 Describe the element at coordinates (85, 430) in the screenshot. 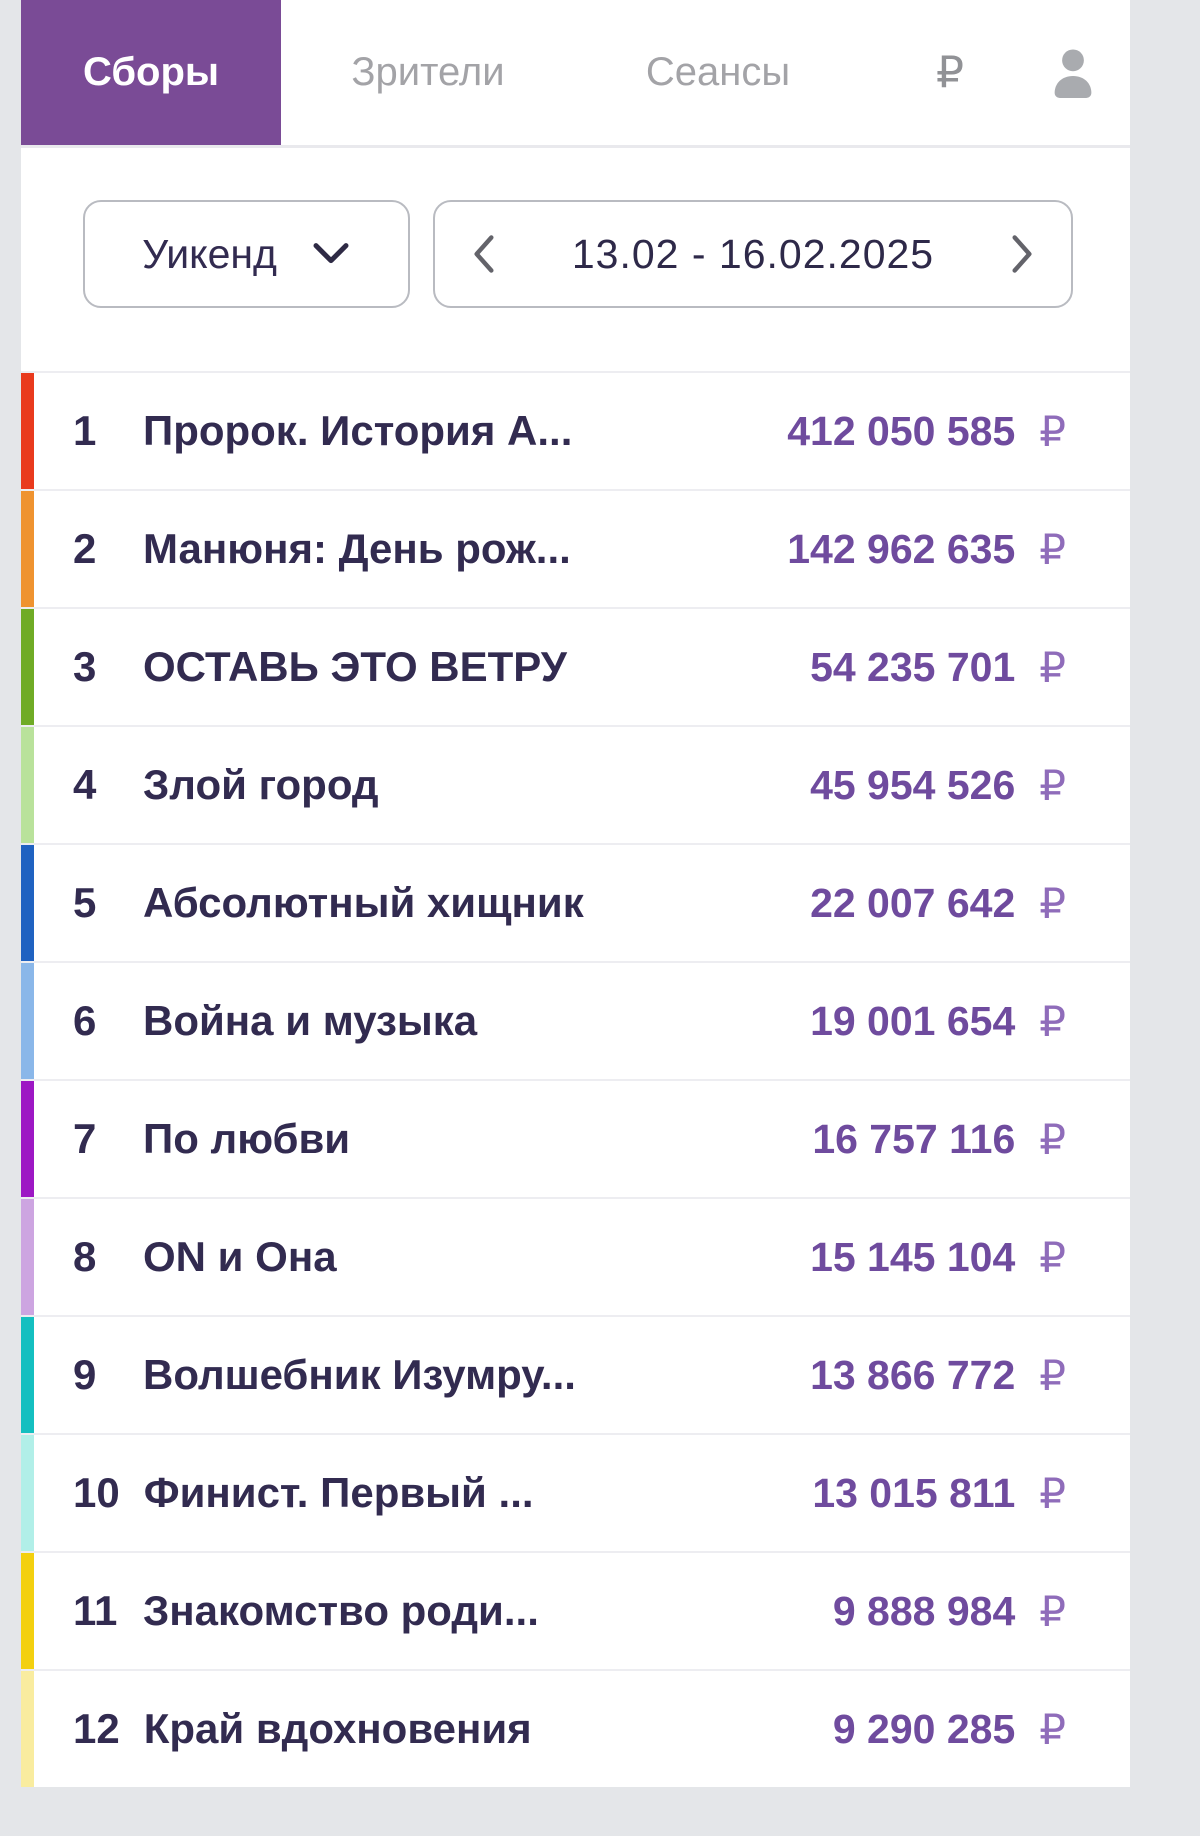

I see `rank-number: 1` at that location.